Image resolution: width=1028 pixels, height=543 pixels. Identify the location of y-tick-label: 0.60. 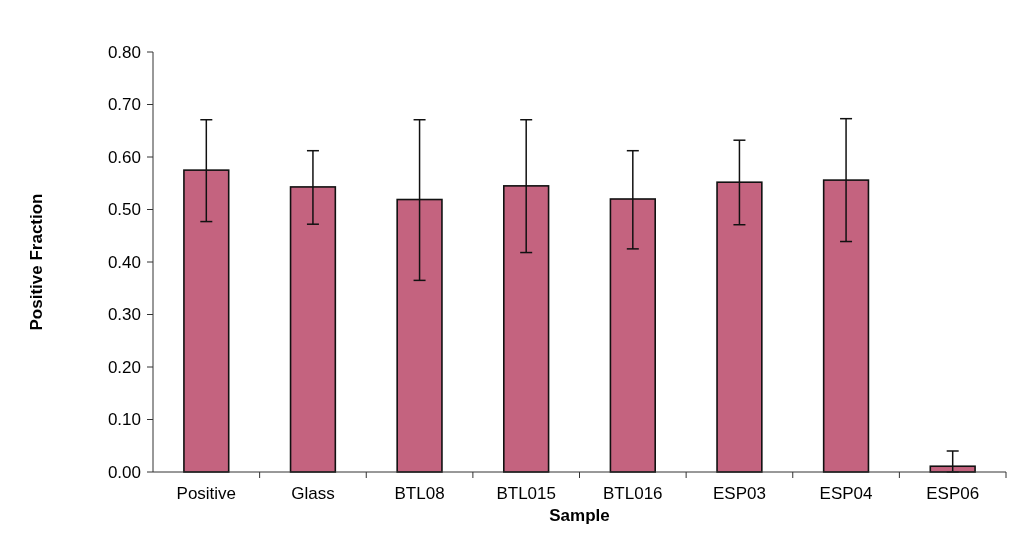
(124, 157).